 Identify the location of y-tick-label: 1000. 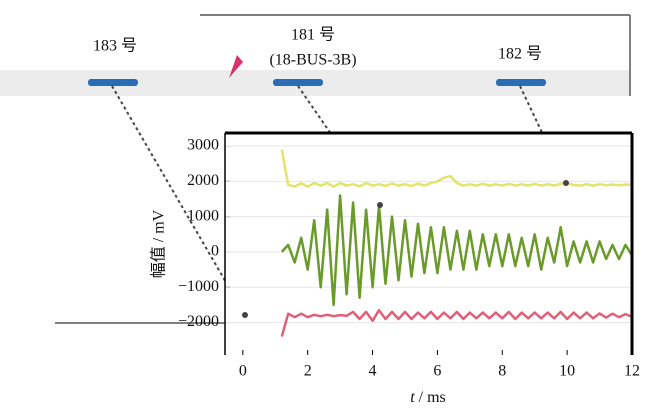
(203, 215).